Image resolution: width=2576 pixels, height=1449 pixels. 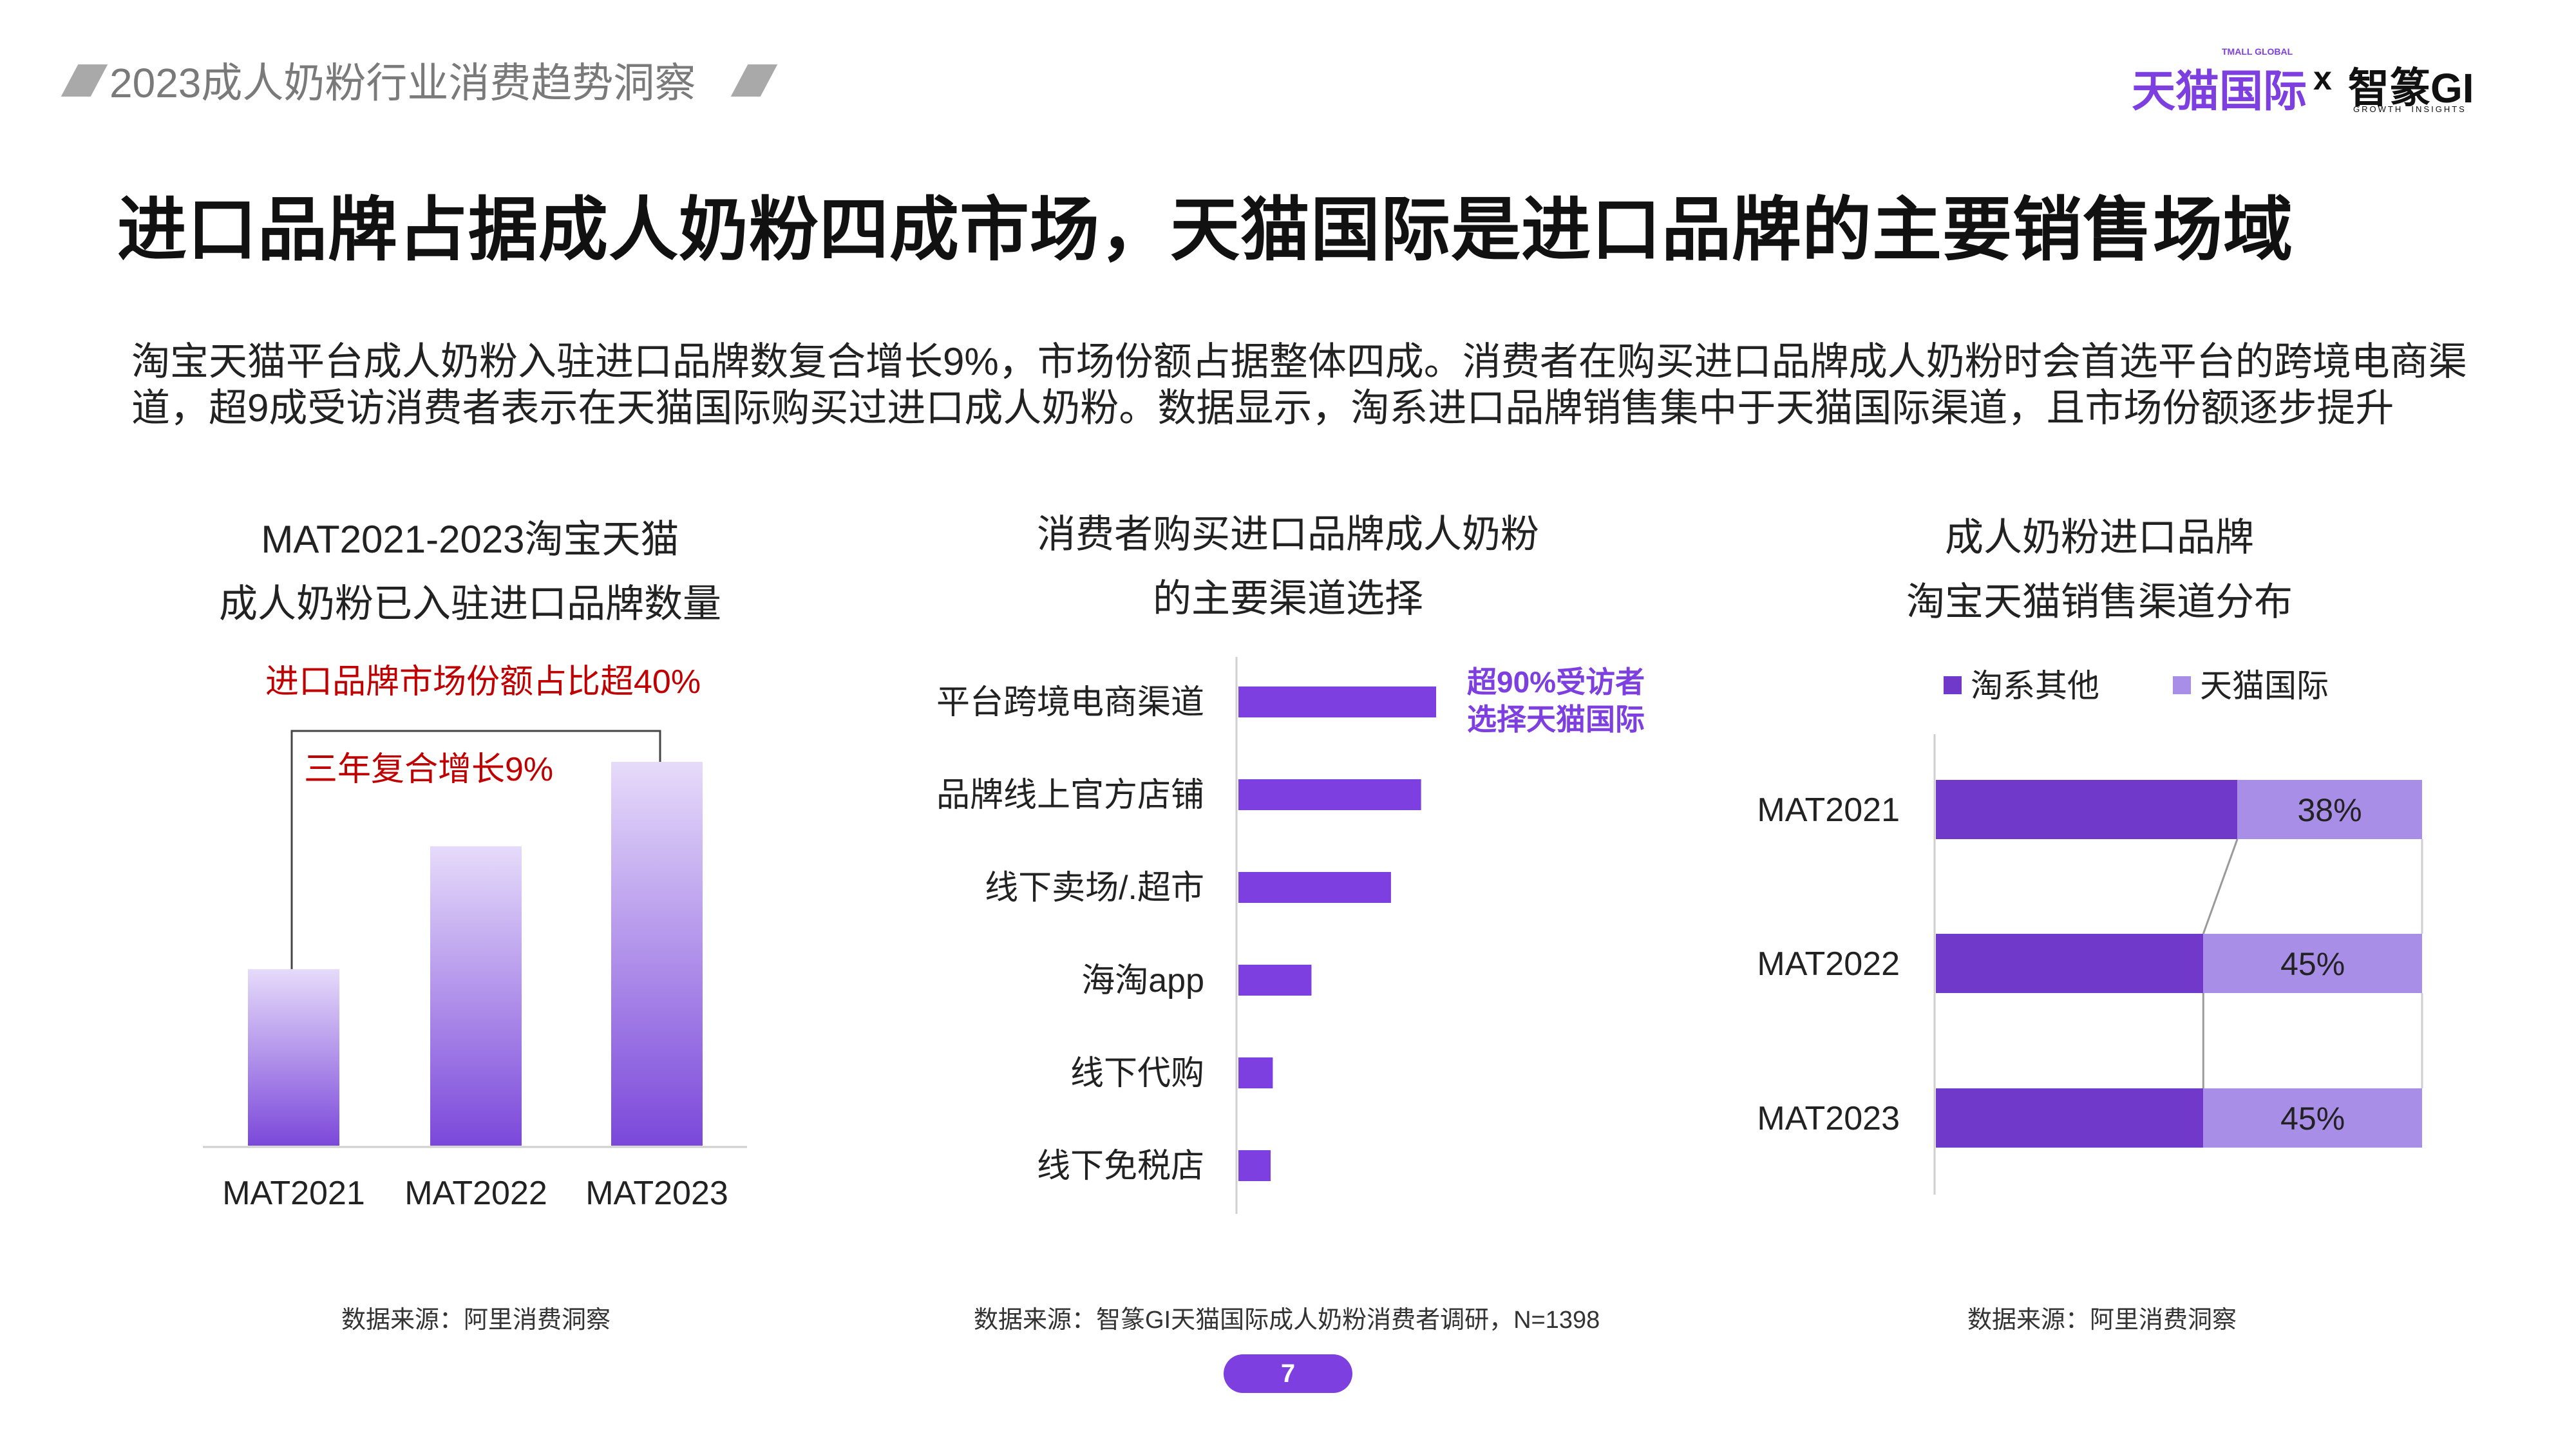 I want to click on imported-brands-bar-chart: MAT2021 MAT2022 MAT2023, so click(x=475, y=971).